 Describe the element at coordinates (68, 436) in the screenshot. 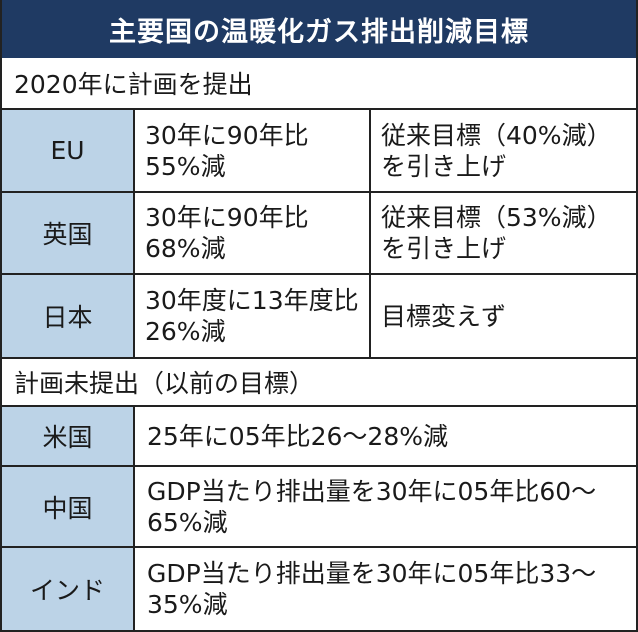

I see `country-label: 米国` at that location.